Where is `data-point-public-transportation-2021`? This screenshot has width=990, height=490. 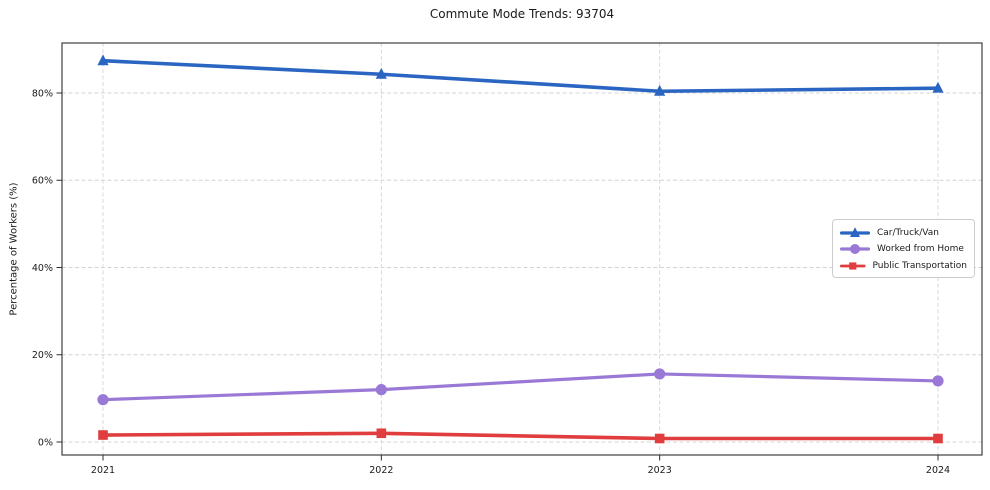
data-point-public-transportation-2021 is located at coordinates (103, 435).